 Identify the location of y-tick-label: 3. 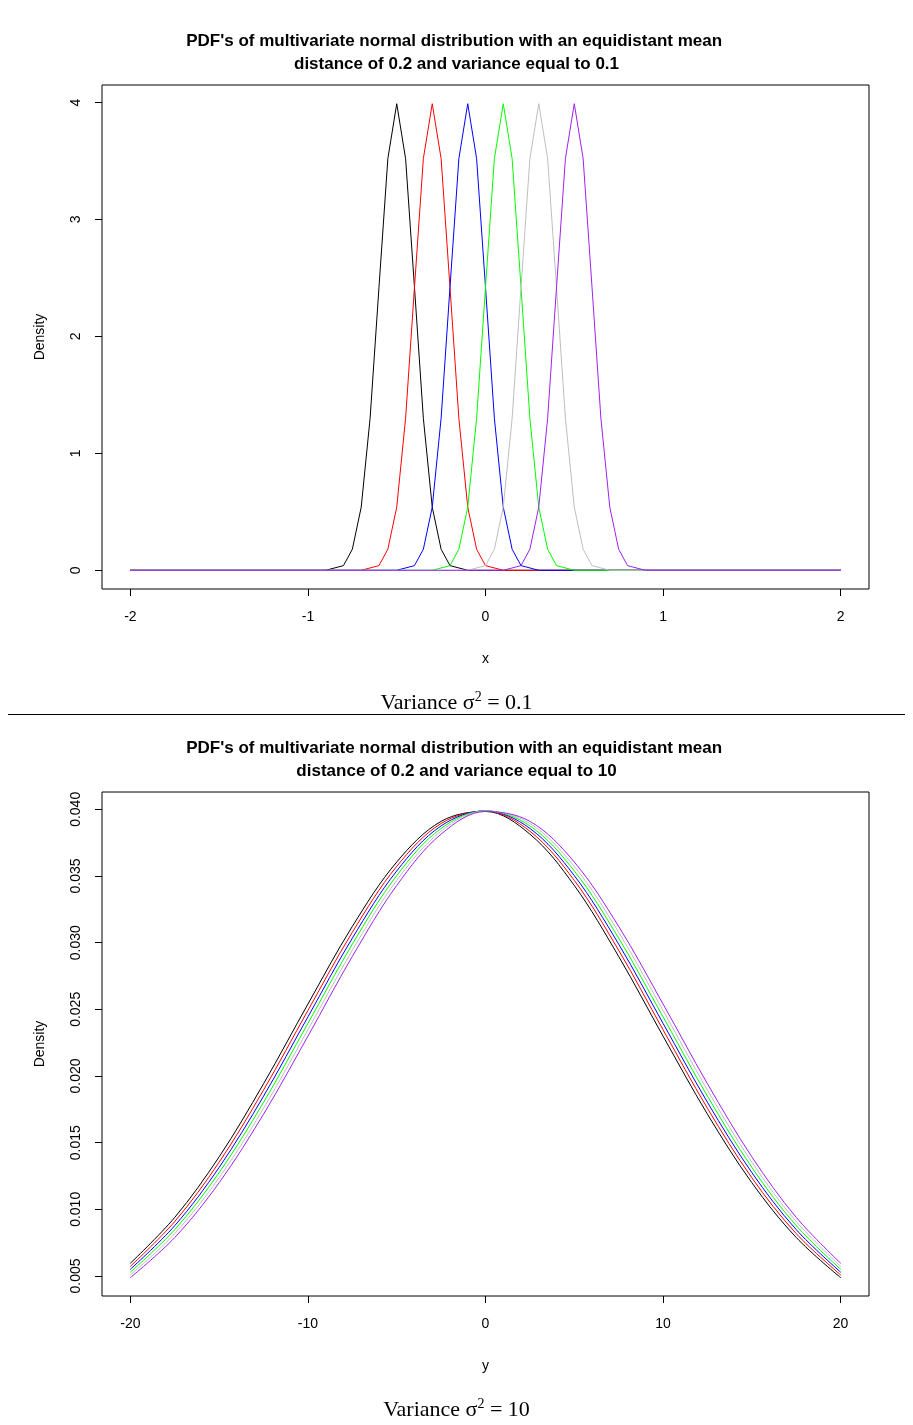
(75, 219).